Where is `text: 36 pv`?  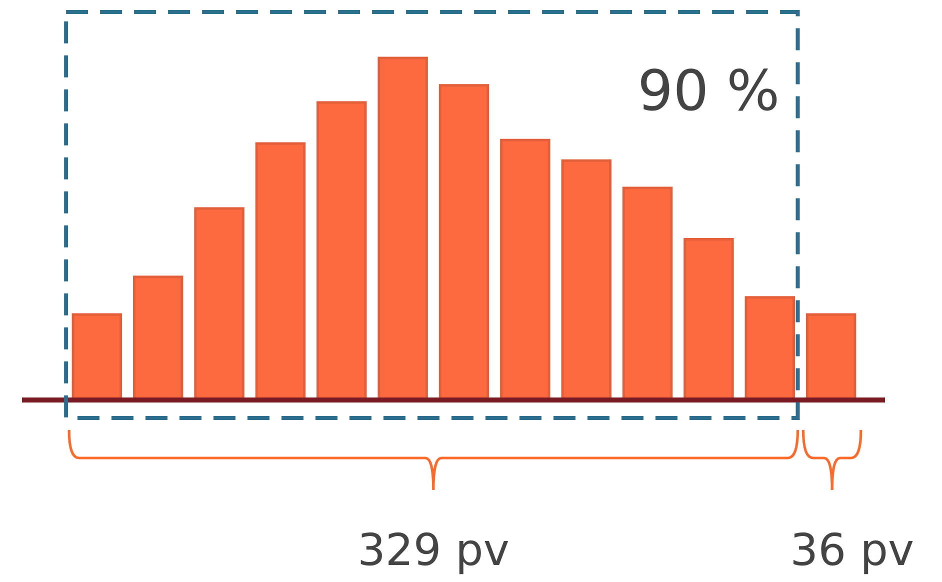
text: 36 pv is located at coordinates (852, 550).